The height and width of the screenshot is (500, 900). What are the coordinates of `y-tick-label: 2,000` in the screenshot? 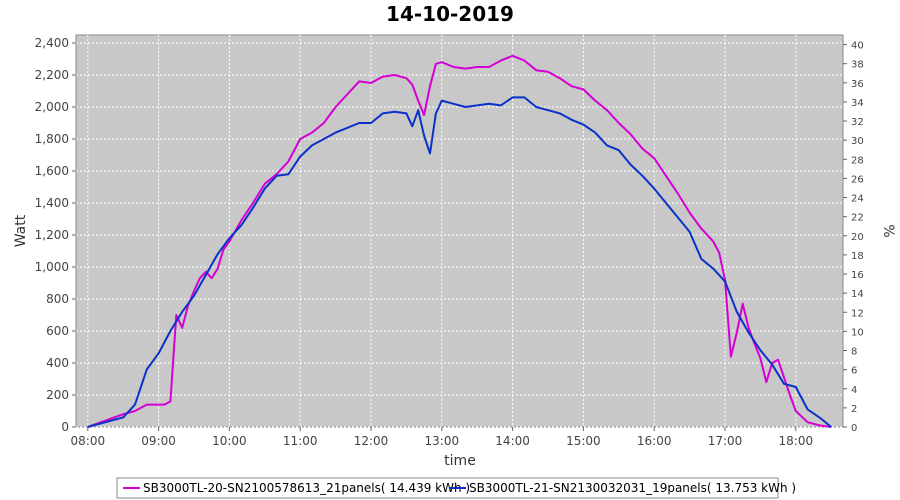 It's located at (52, 107).